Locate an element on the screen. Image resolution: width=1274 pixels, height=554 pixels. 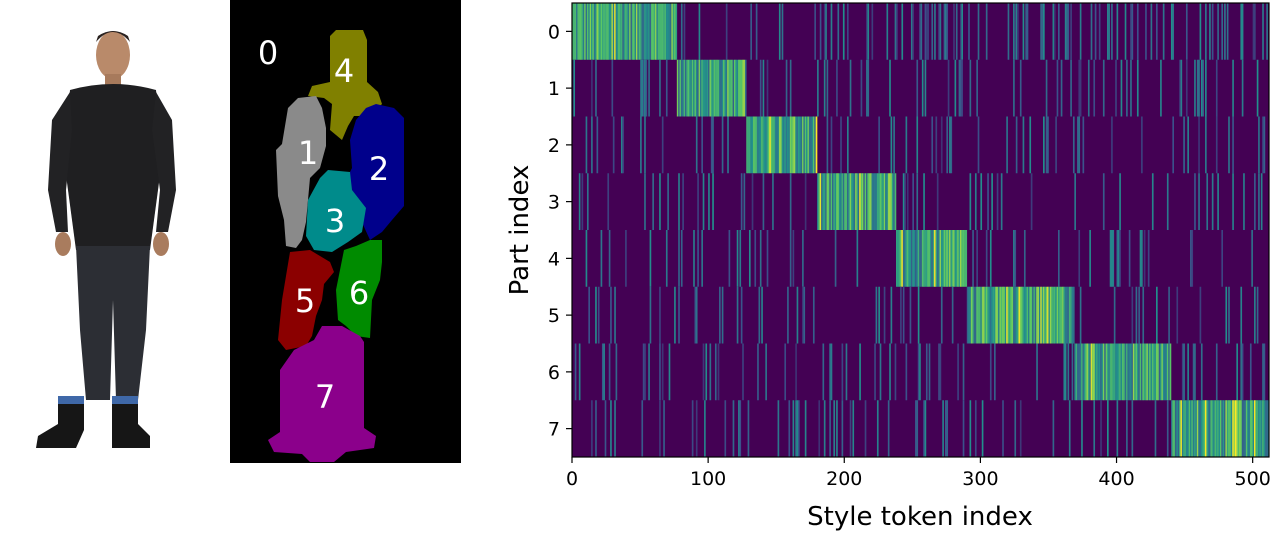
y-tick-label: 1 is located at coordinates (554, 89).